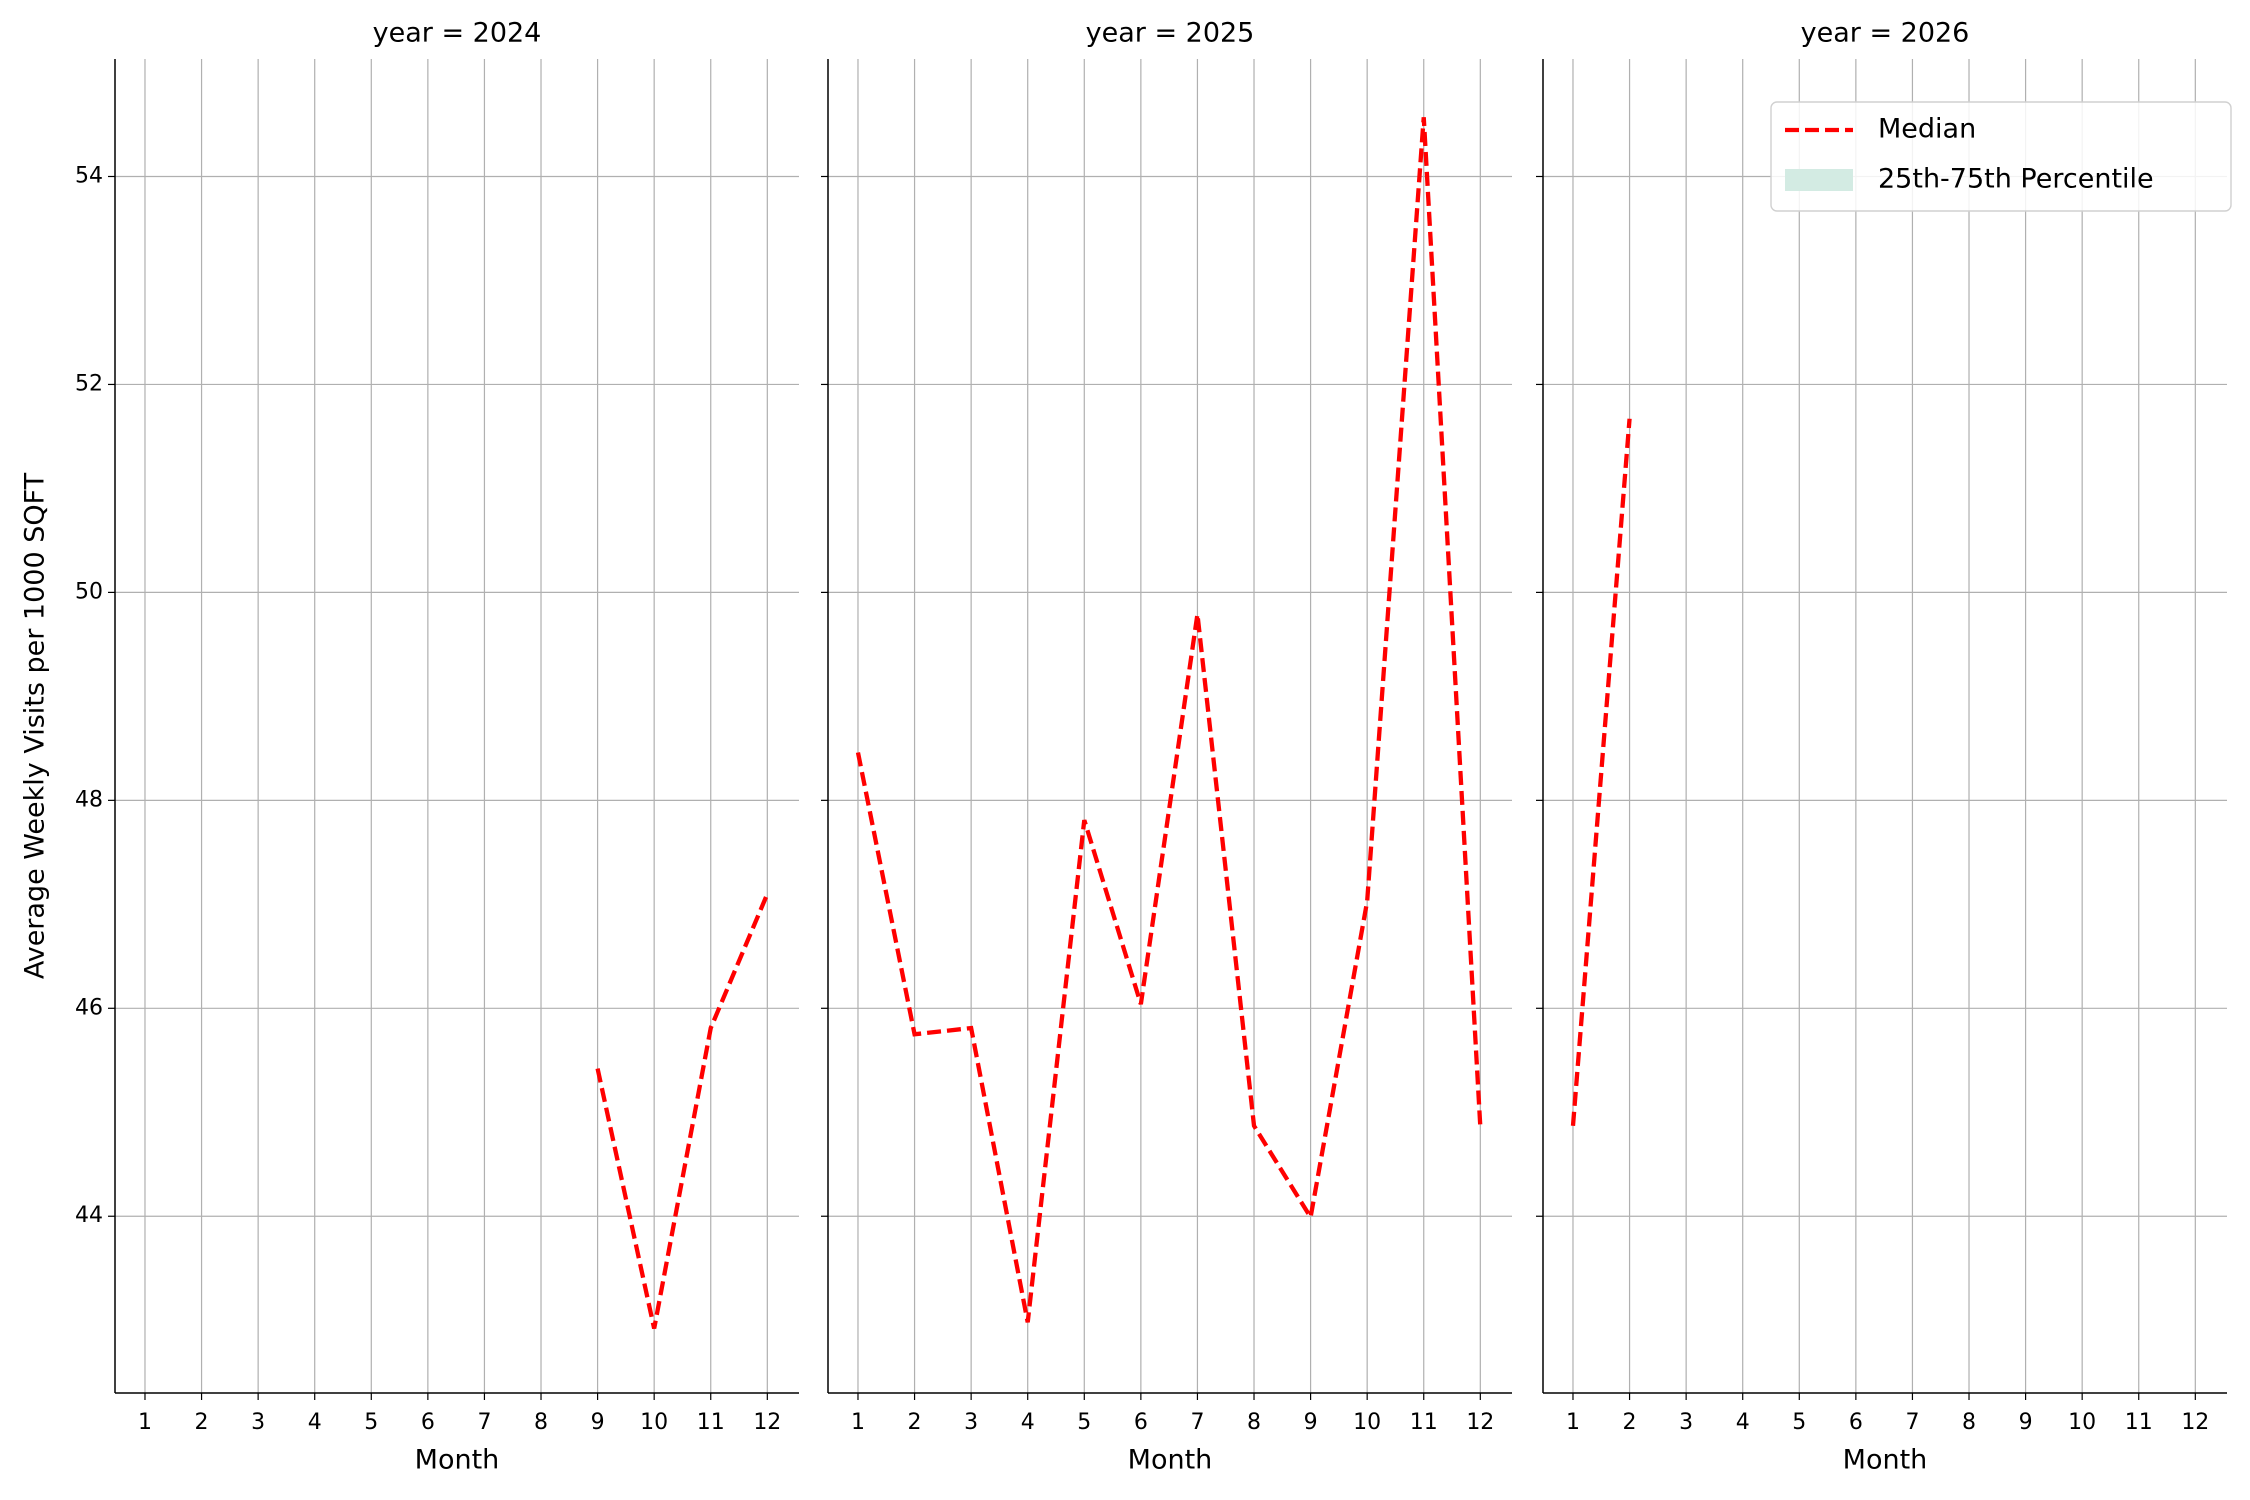 The height and width of the screenshot is (1500, 2250). What do you see at coordinates (89, 591) in the screenshot?
I see `y-tick-label: 50` at bounding box center [89, 591].